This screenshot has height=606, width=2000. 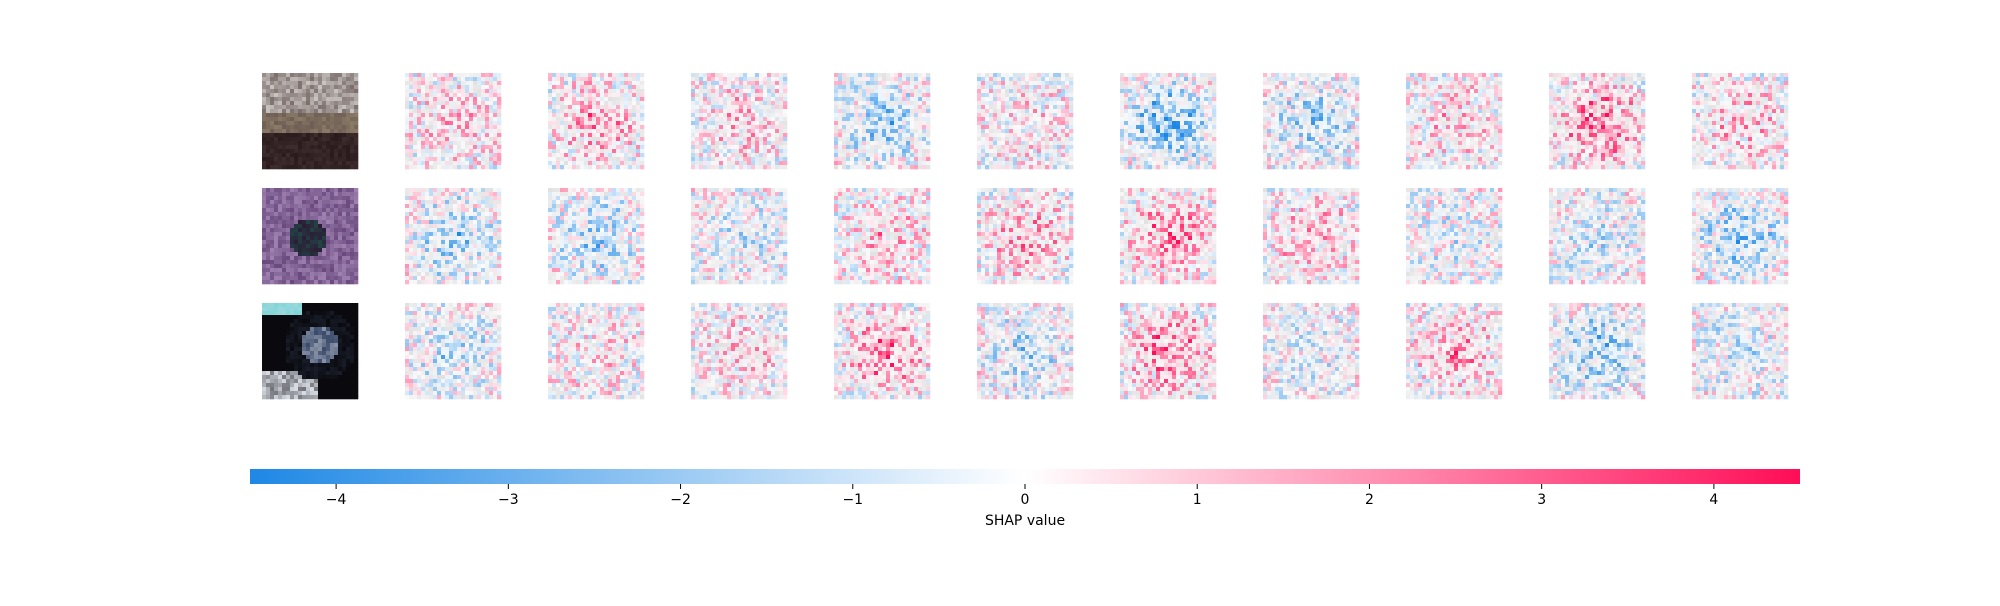 I want to click on shap-map-row1-col7, so click(x=1311, y=121).